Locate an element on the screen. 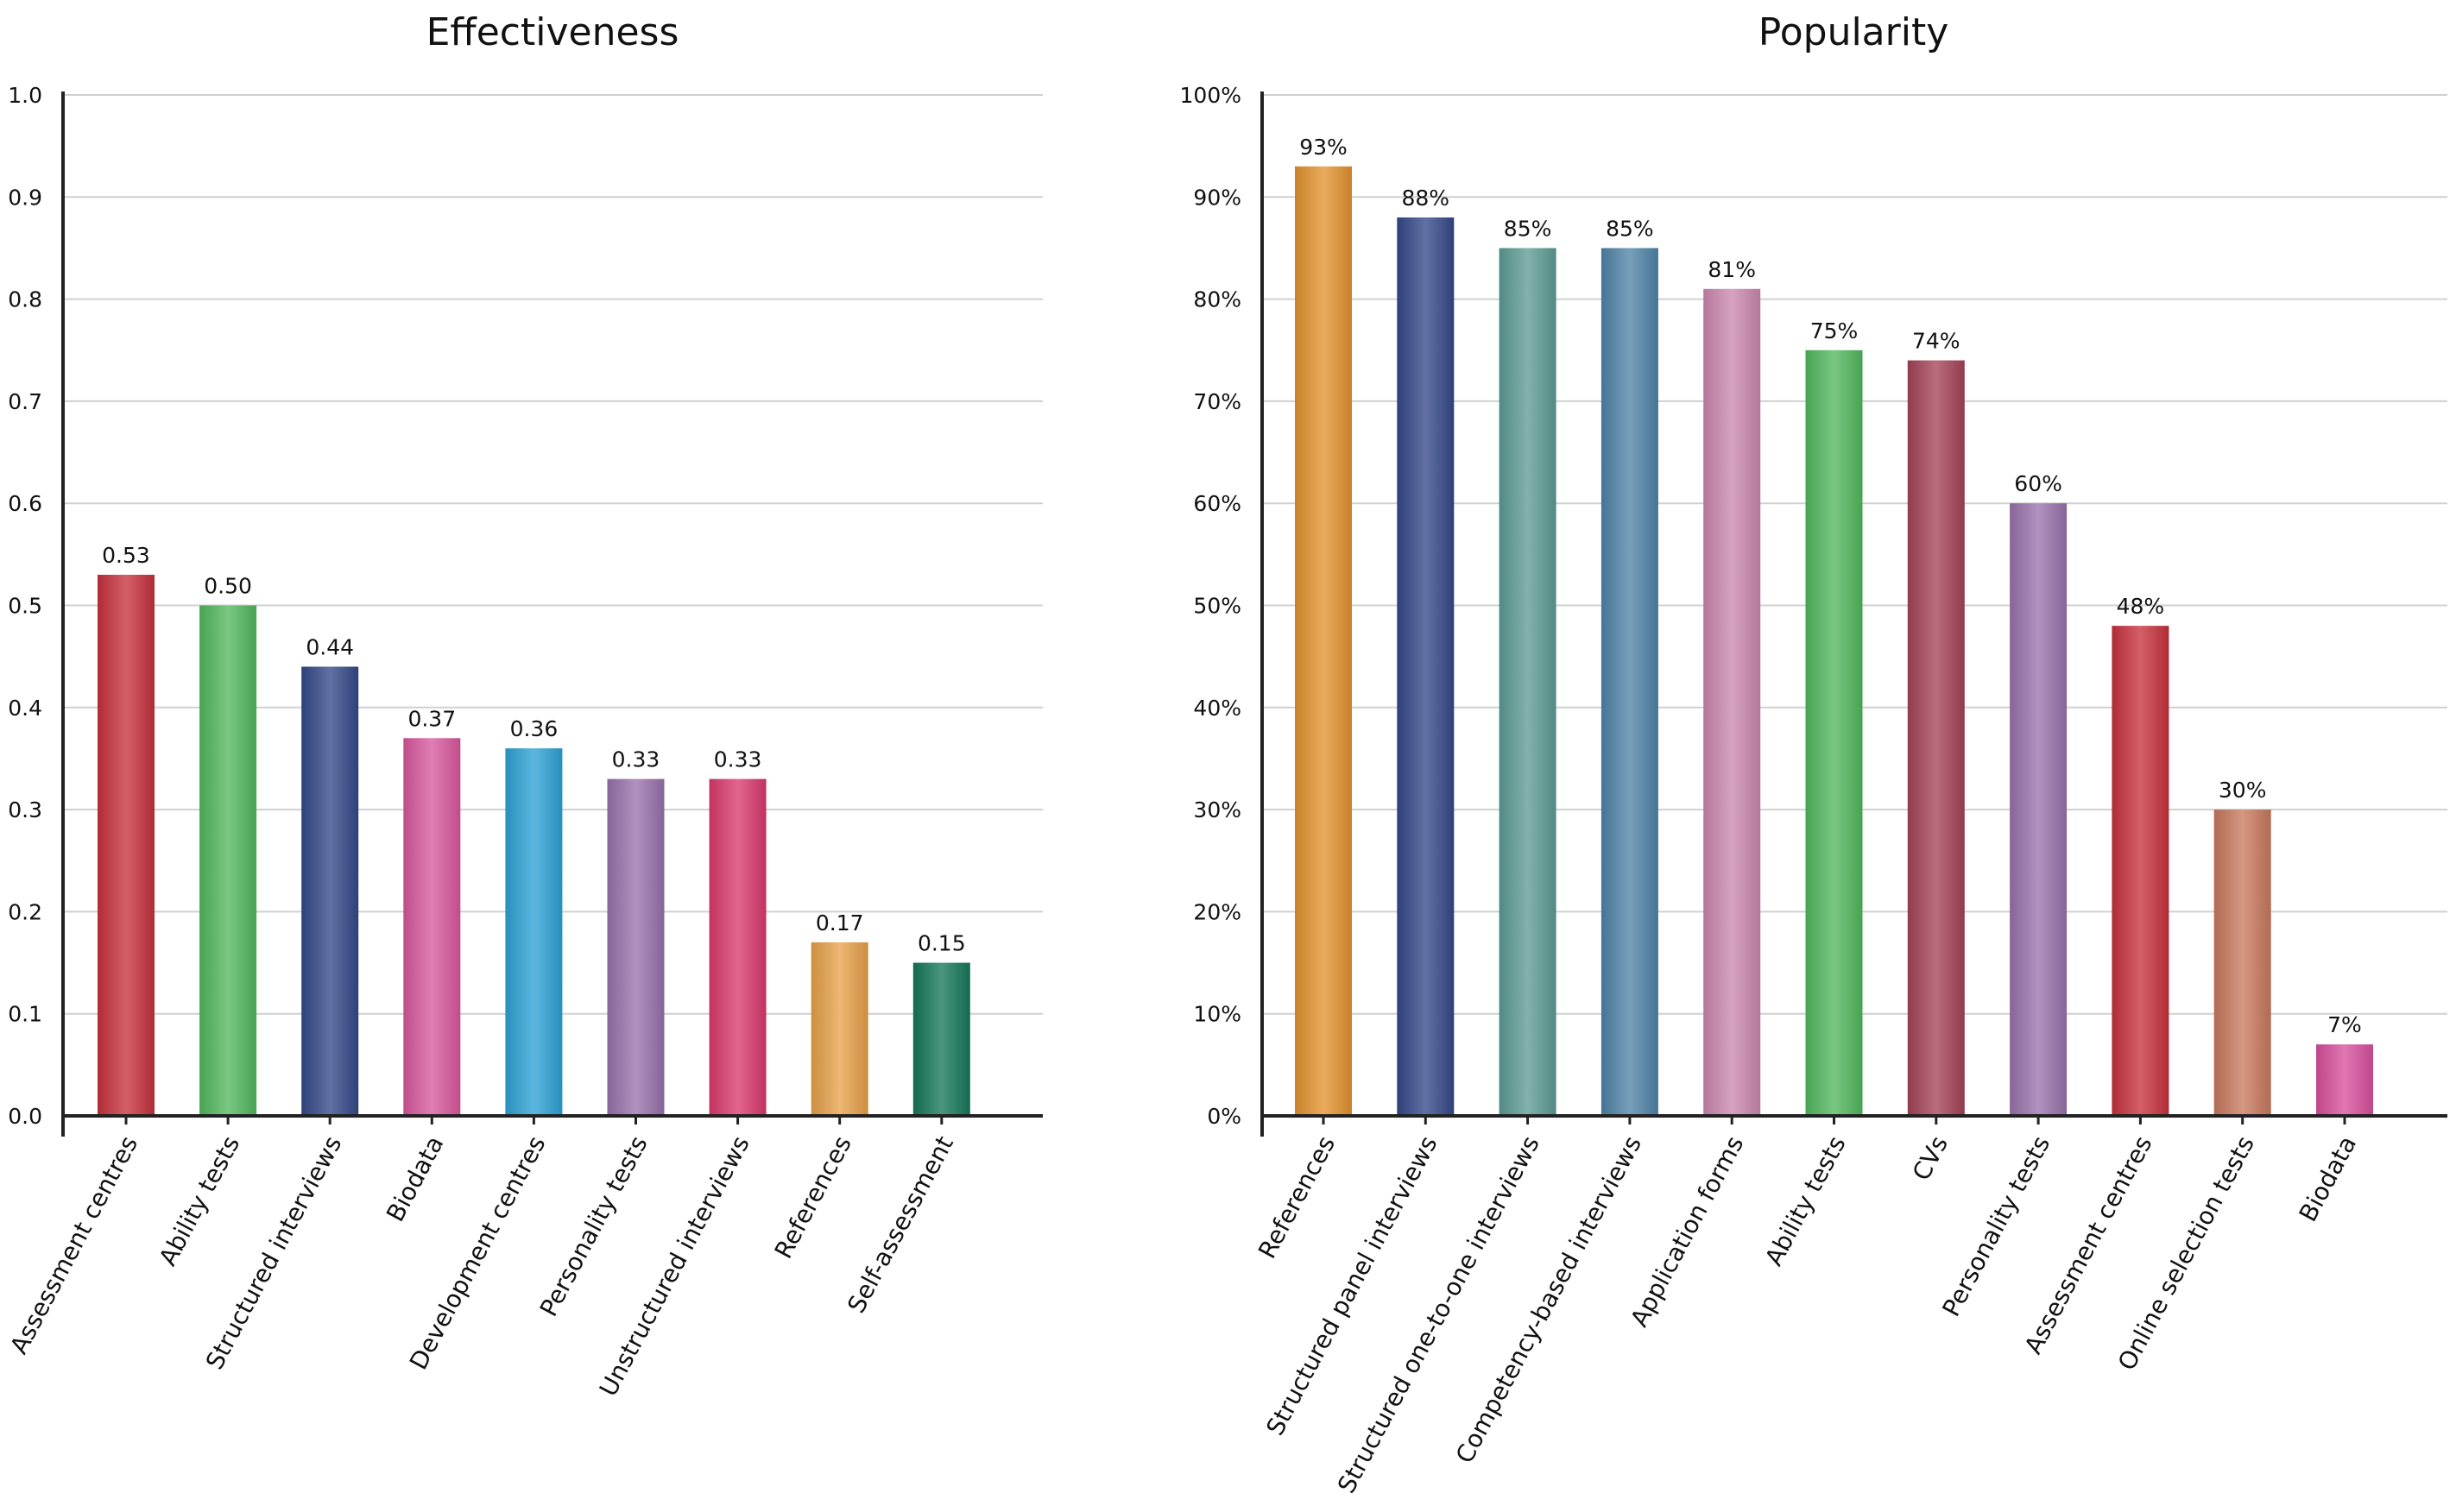  data-label: 0.37 is located at coordinates (431, 719).